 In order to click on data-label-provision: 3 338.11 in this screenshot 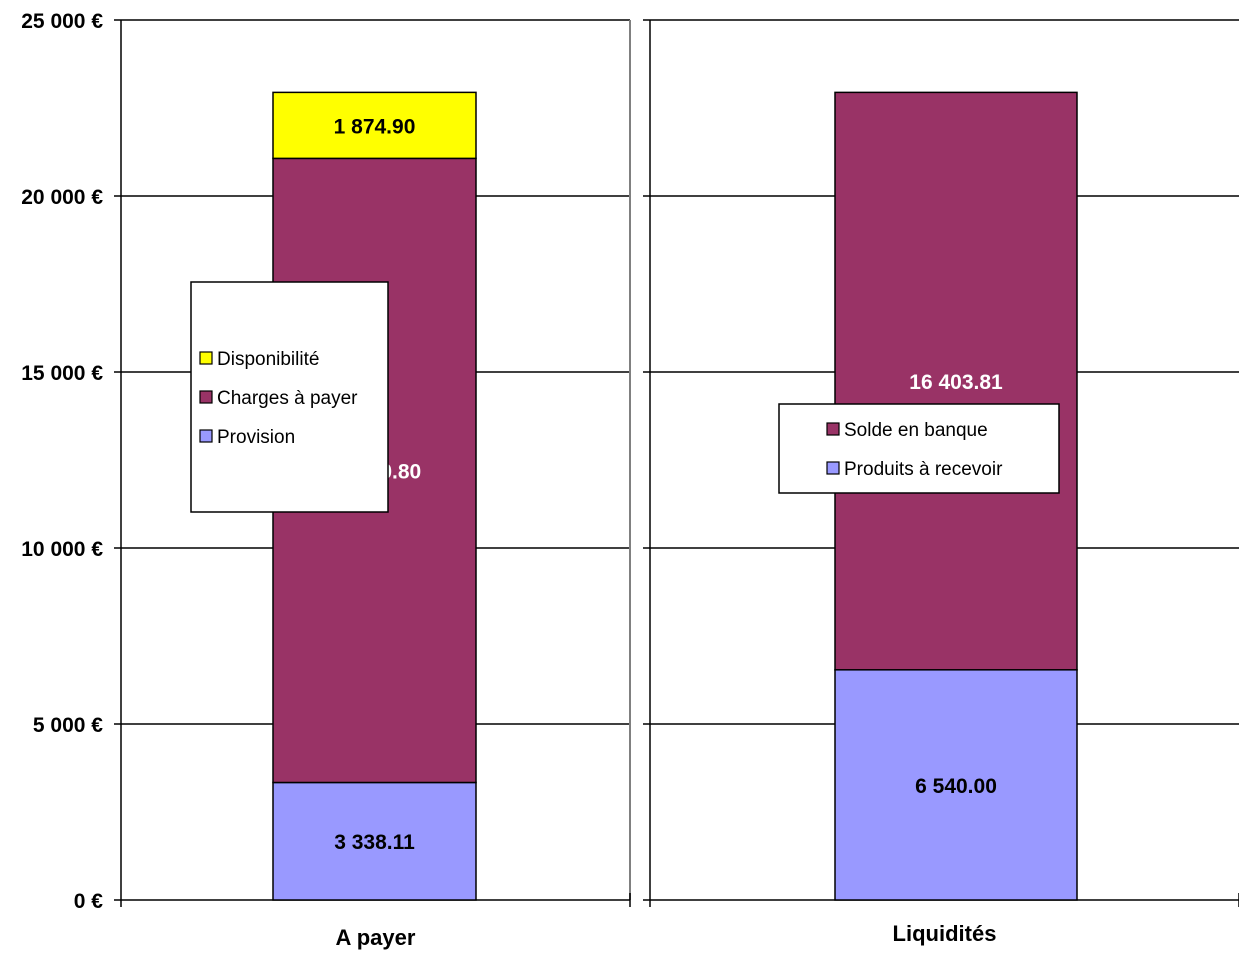, I will do `click(374, 842)`.